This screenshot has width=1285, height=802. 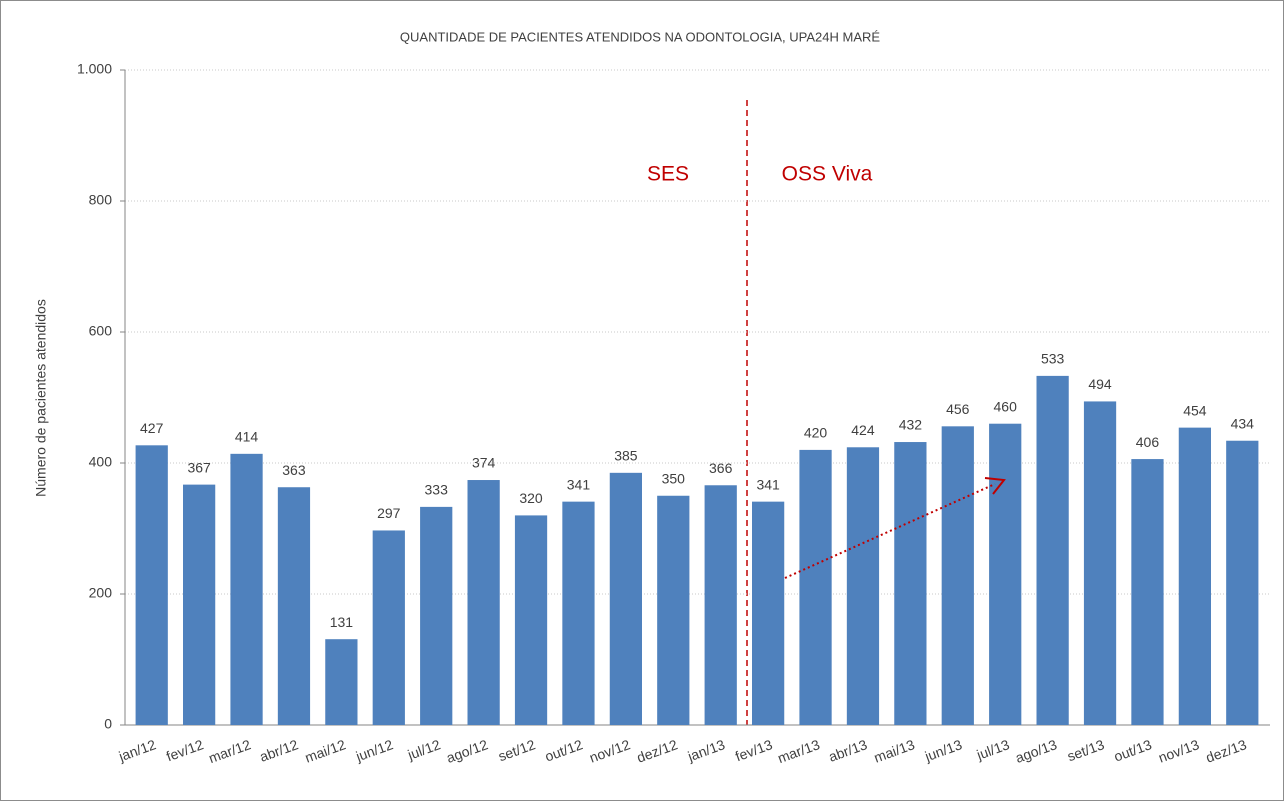 I want to click on annotation: SES, so click(x=668, y=174).